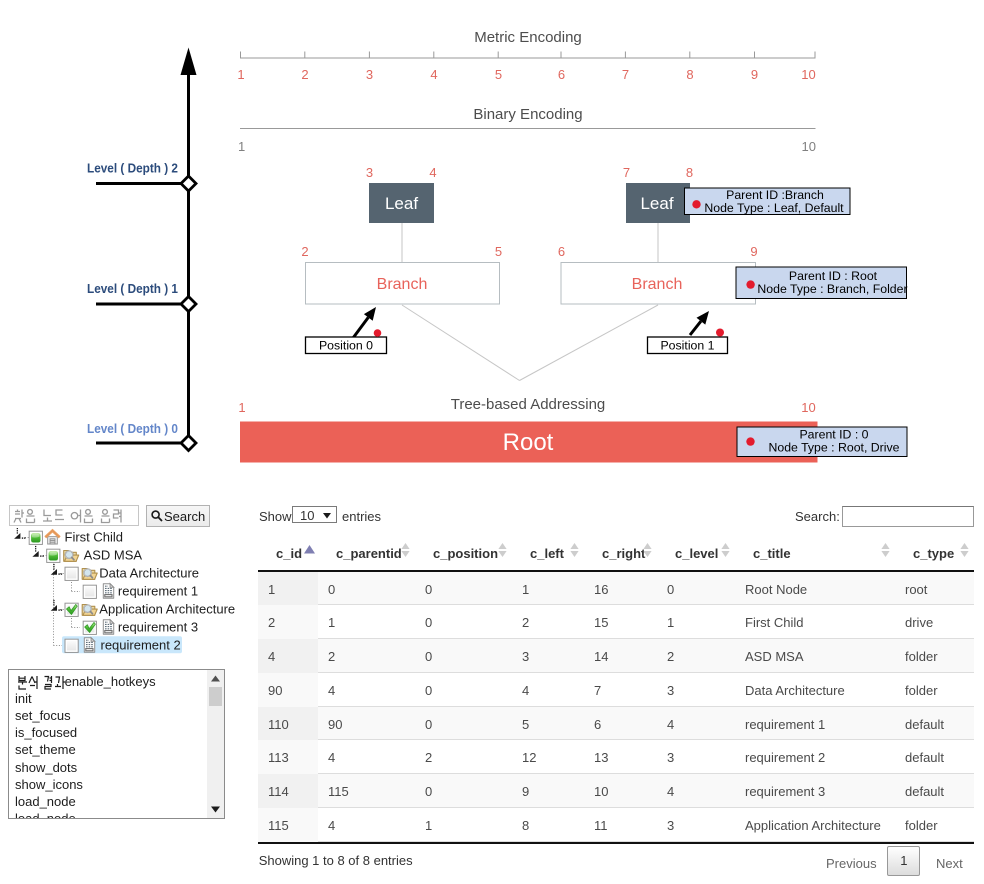 The width and height of the screenshot is (984, 884). Describe the element at coordinates (132, 168) in the screenshot. I see `svg-text: Level ( Depth ) 2` at that location.